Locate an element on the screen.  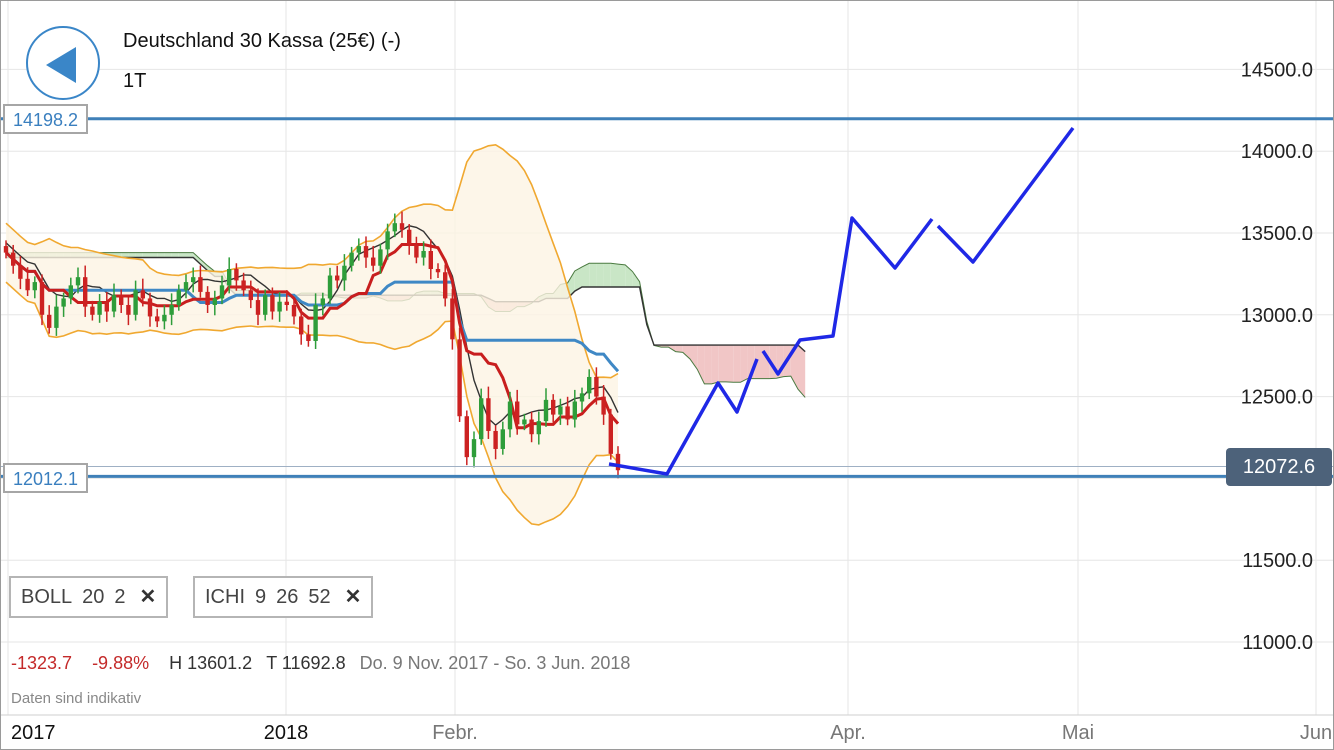
boll-indicator-chip: BOLL 20 2 ✕ is located at coordinates (89, 597).